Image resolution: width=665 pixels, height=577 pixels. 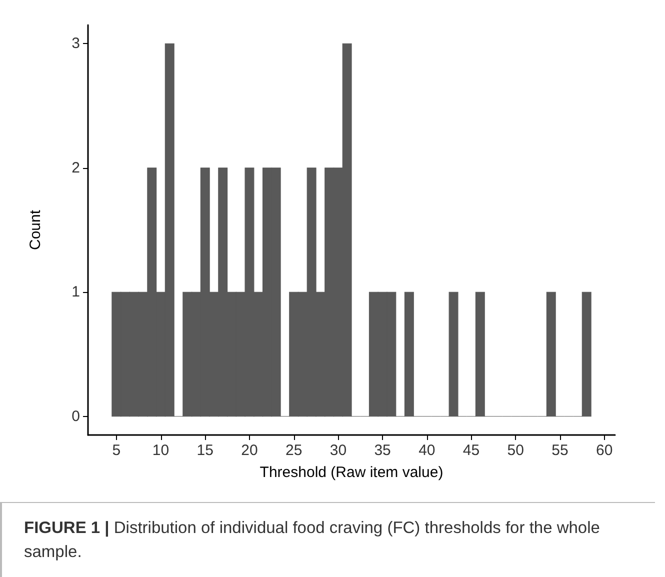 What do you see at coordinates (560, 450) in the screenshot?
I see `x-tick-label: 55` at bounding box center [560, 450].